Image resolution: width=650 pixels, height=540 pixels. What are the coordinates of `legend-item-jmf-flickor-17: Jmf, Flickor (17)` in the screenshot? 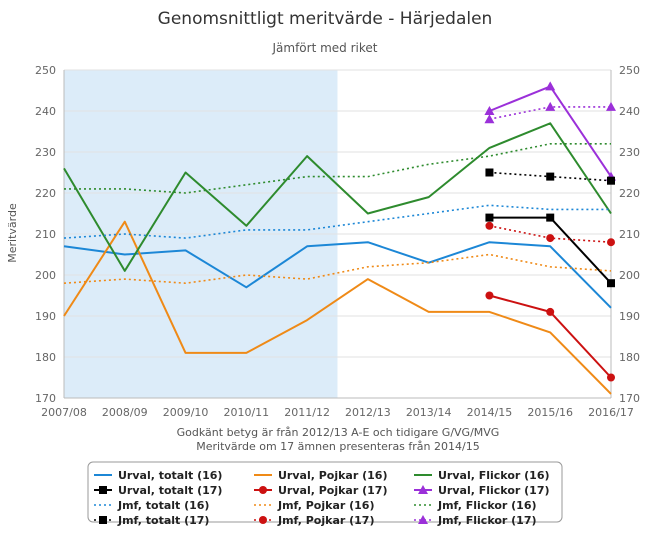 It's located at (475, 520).